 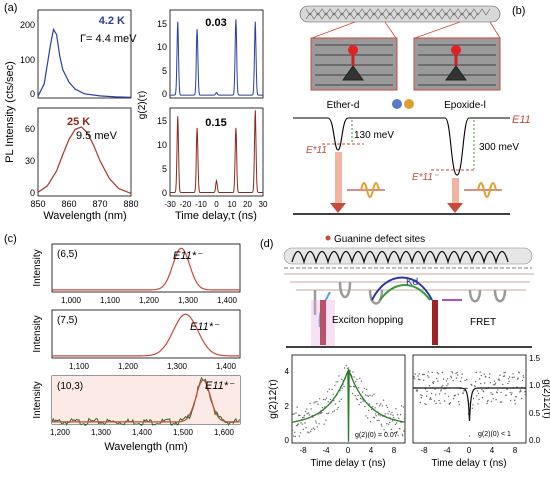 I want to click on xtick: 870, so click(x=99, y=204).